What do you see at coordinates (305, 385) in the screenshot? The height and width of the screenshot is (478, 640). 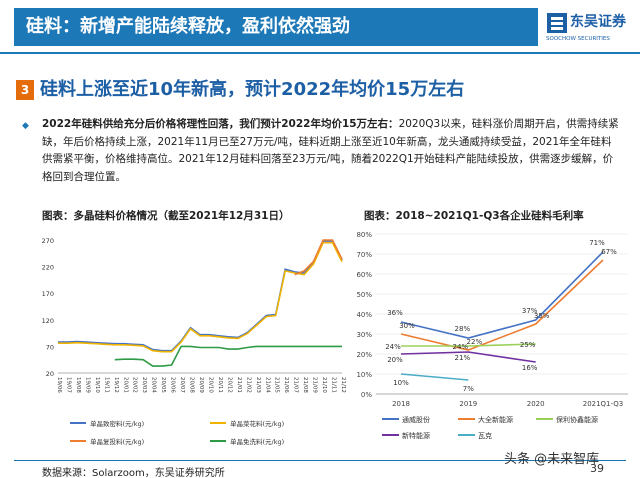 I see `x-tick-label: 21/08` at bounding box center [305, 385].